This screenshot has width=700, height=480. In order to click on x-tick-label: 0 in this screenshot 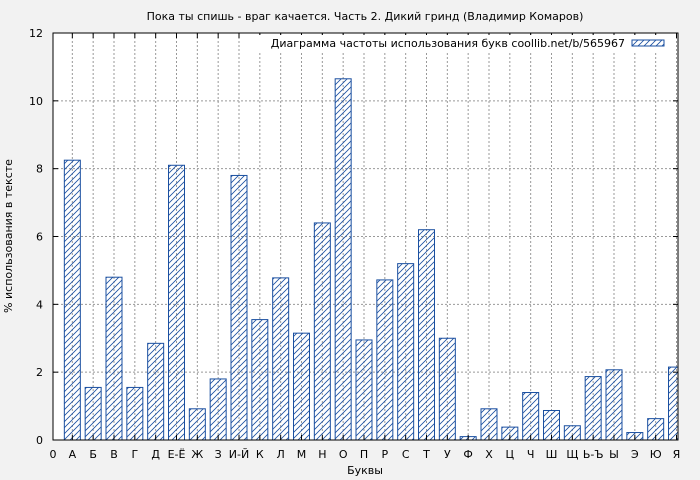, I will do `click(53, 454)`.